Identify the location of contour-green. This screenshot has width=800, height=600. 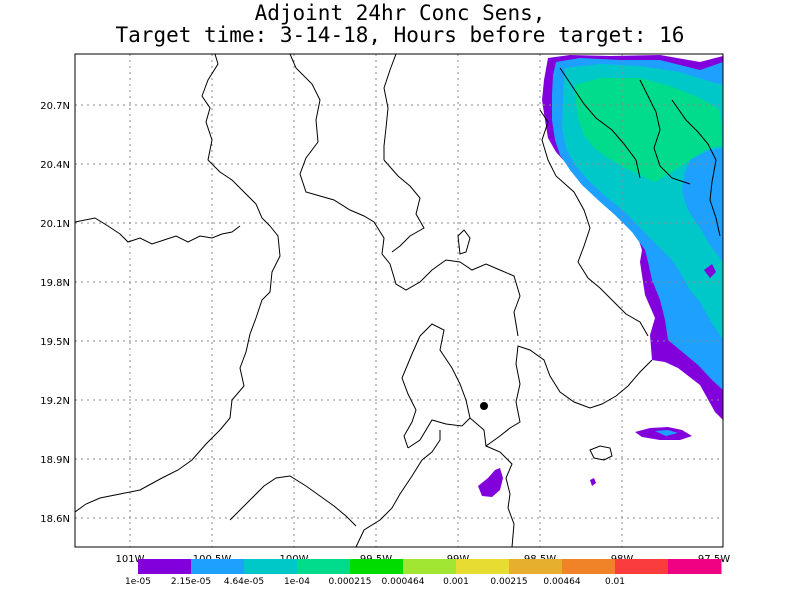
(648, 130).